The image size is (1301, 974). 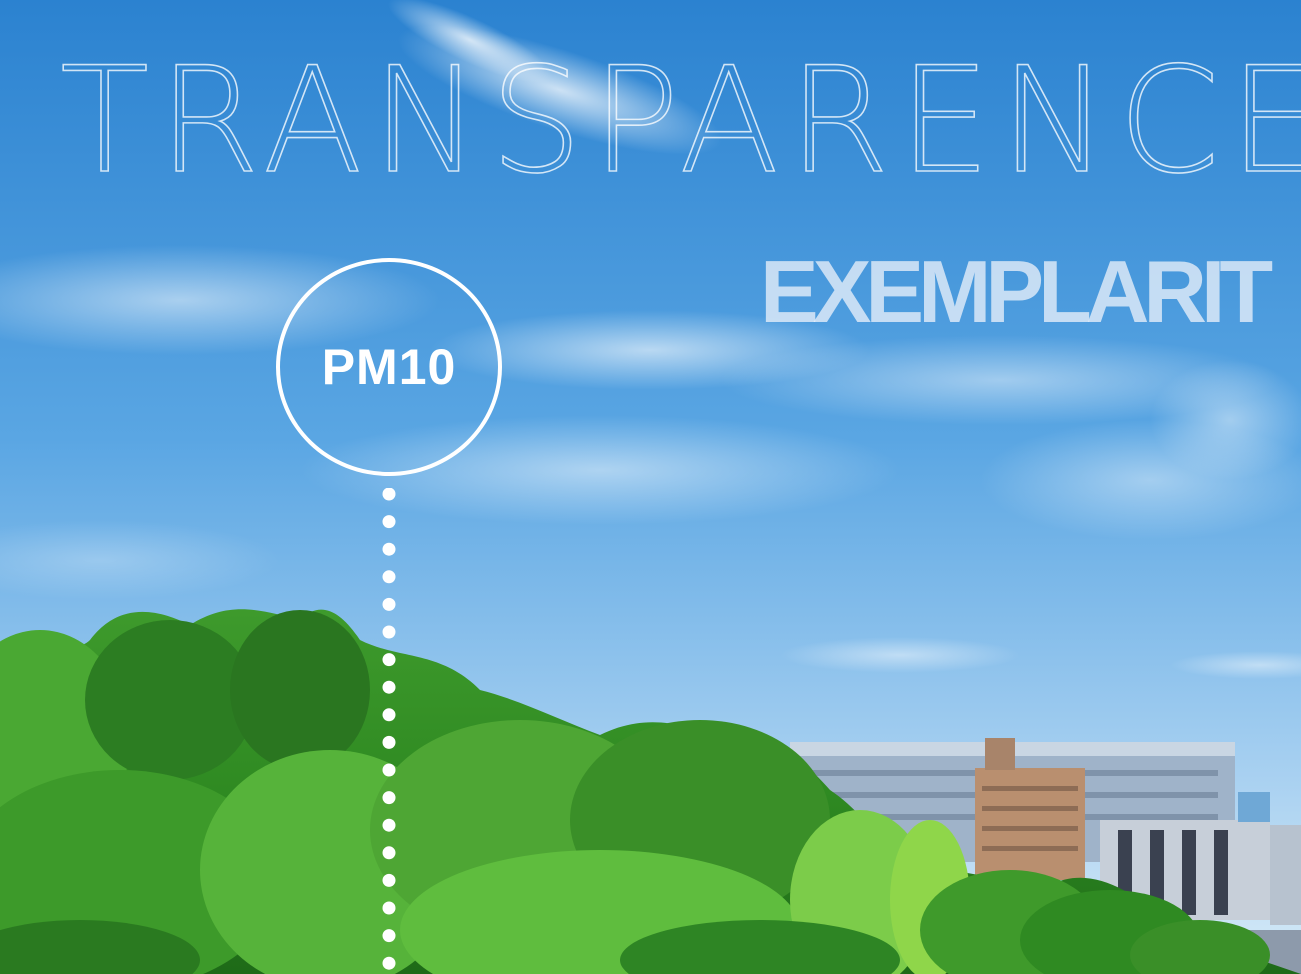 What do you see at coordinates (1045, 856) in the screenshot?
I see `city-buildings` at bounding box center [1045, 856].